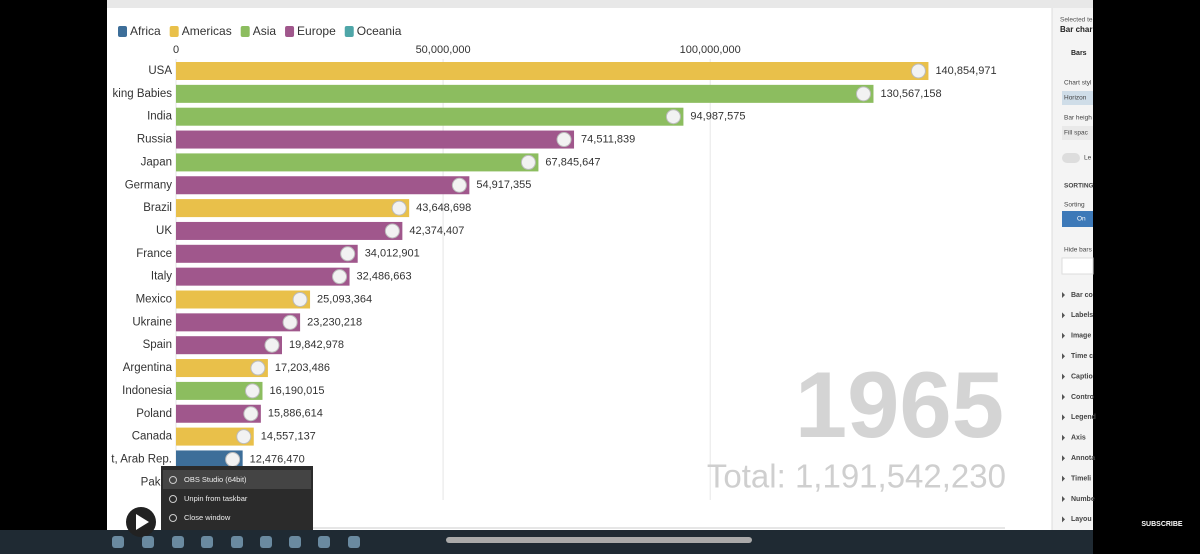 This screenshot has width=1200, height=554. What do you see at coordinates (290, 31) in the screenshot?
I see `legend-swatch` at bounding box center [290, 31].